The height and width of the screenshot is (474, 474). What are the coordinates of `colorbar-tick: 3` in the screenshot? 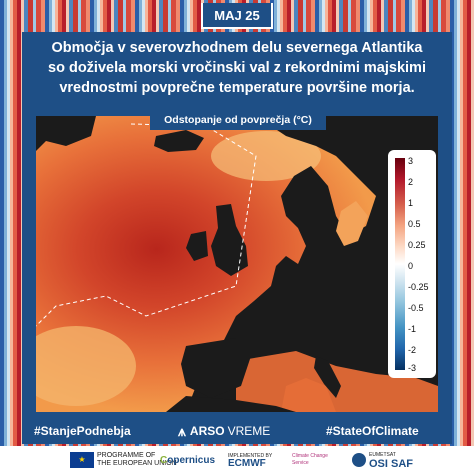 It's located at (411, 161).